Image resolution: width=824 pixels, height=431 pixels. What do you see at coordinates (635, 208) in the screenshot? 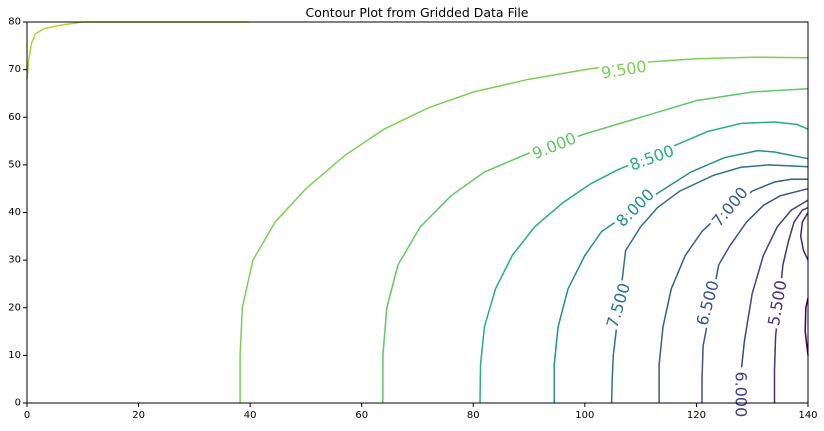
I see `contour-label-8-000: 8.000` at bounding box center [635, 208].